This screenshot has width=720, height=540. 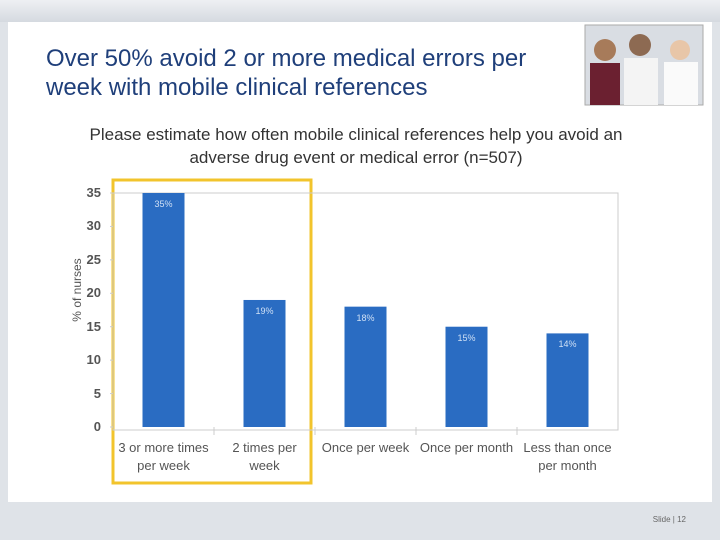 What do you see at coordinates (93, 259) in the screenshot?
I see `y-tick-label: 25` at bounding box center [93, 259].